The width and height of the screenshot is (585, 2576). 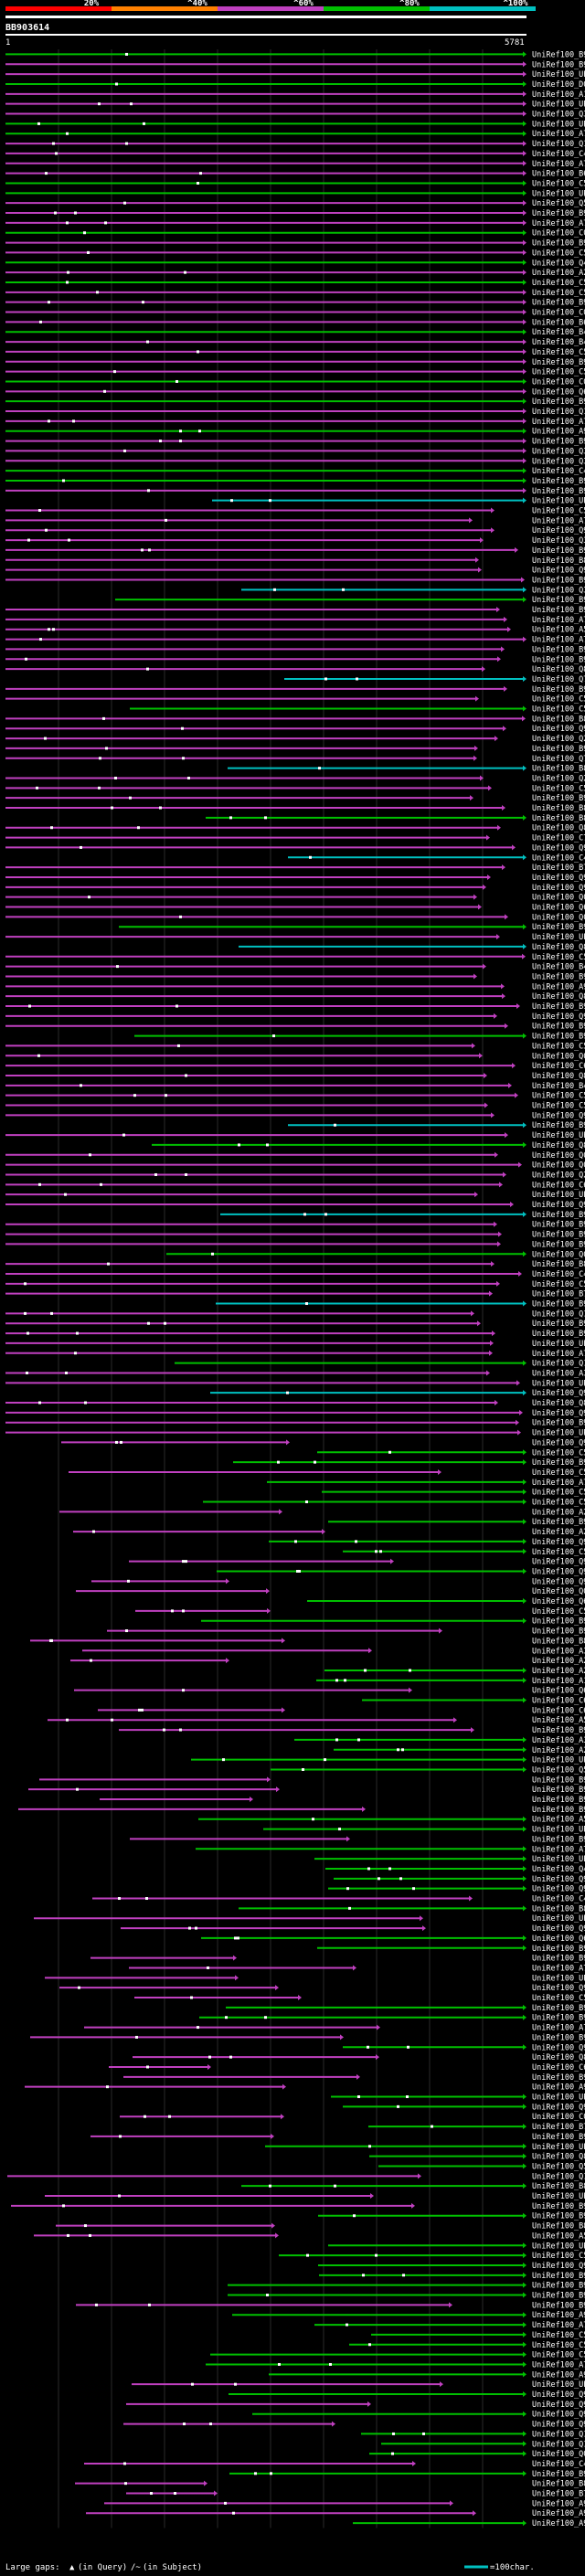 I want to click on subject-label: UniRef100_C5ZFT3, so click(x=559, y=2345).